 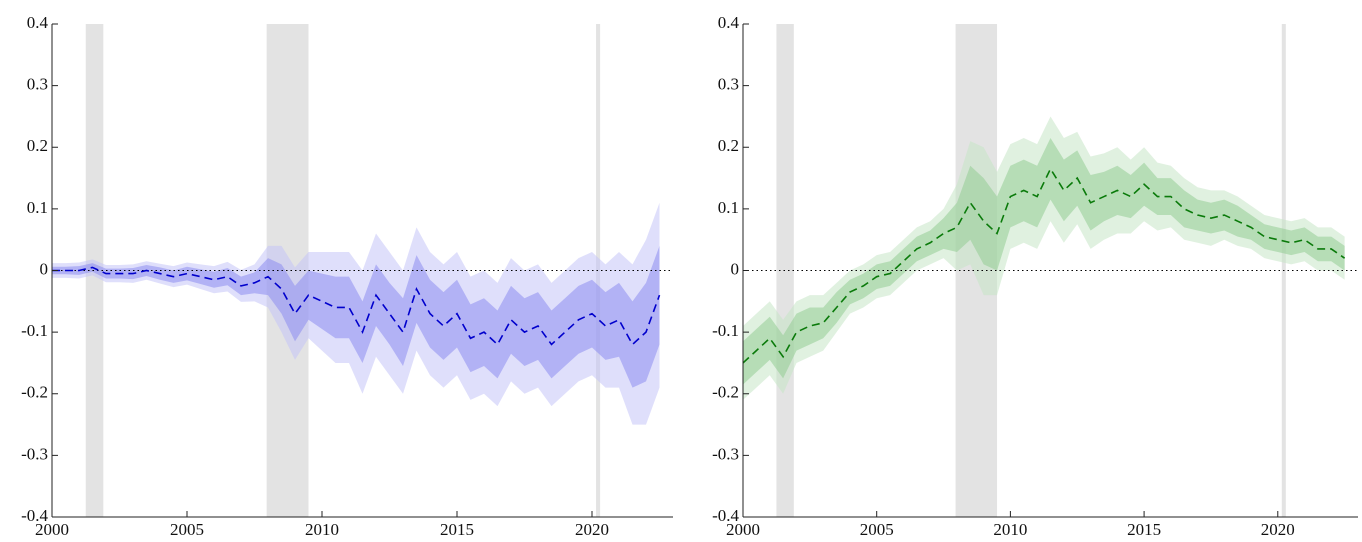 What do you see at coordinates (785, 270) in the screenshot?
I see `recession-shade` at bounding box center [785, 270].